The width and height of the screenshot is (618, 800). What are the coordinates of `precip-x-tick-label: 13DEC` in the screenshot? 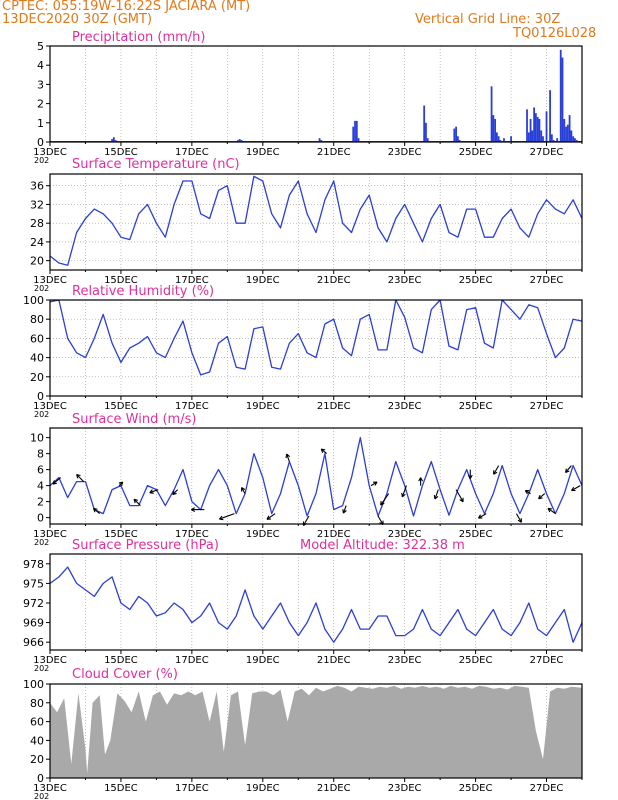 It's located at (50, 152).